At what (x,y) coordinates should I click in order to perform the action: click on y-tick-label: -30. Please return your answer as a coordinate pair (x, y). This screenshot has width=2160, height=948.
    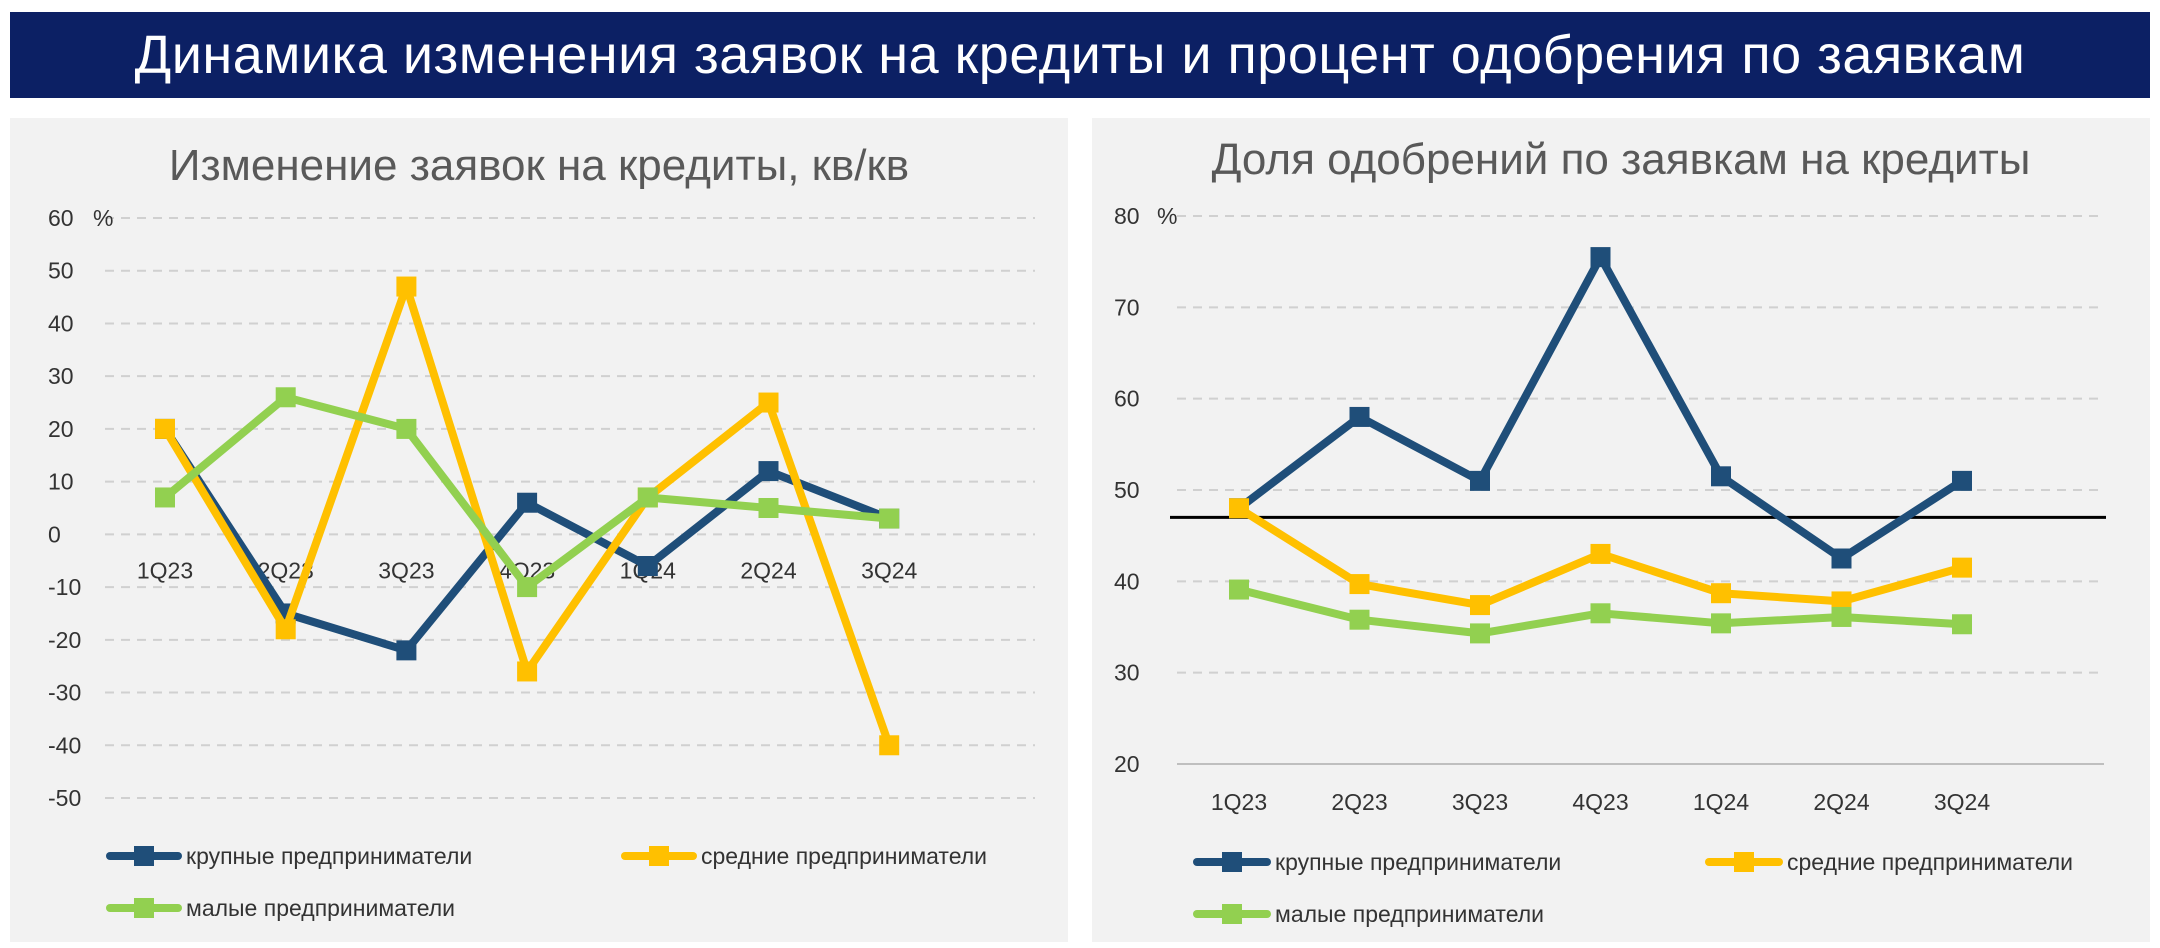
    Looking at the image, I should click on (64, 693).